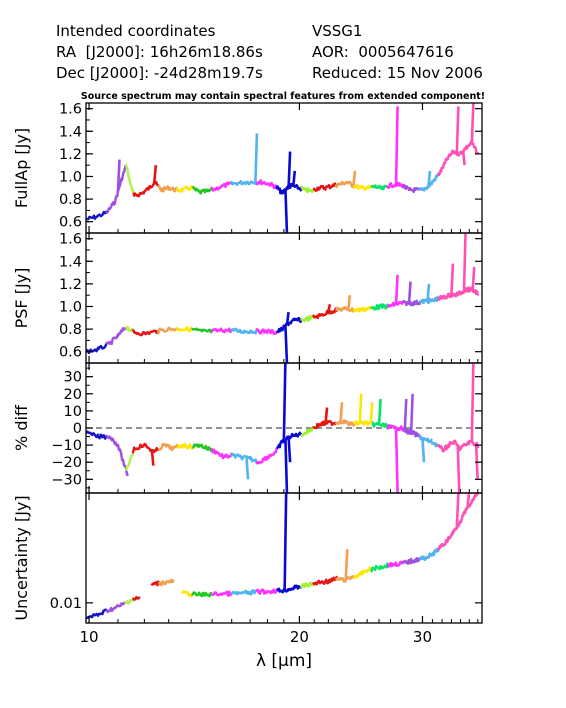 The height and width of the screenshot is (708, 566). I want to click on pctdiff-ytick-label: −10, so click(66, 446).